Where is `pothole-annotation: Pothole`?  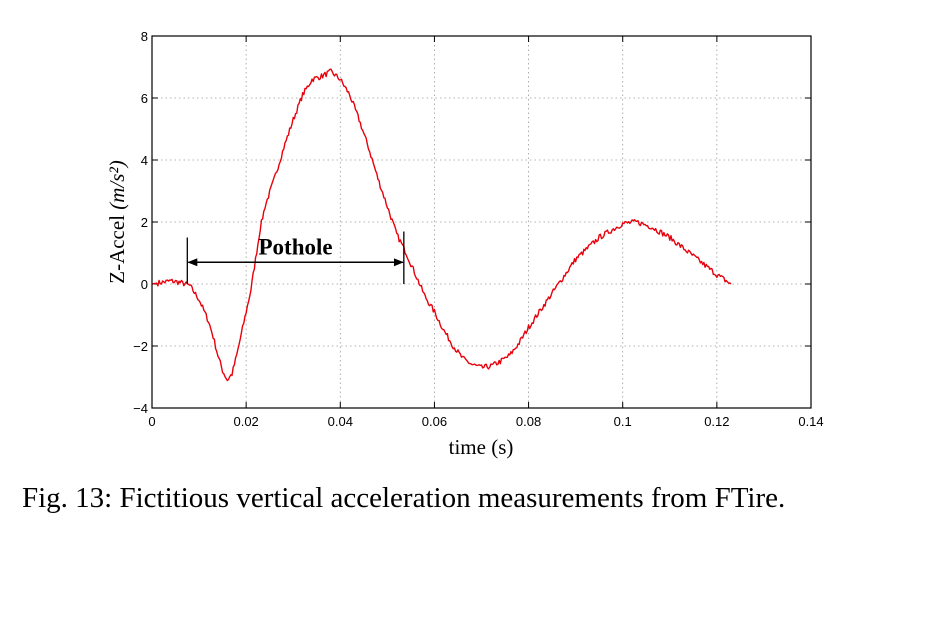 pothole-annotation: Pothole is located at coordinates (295, 257).